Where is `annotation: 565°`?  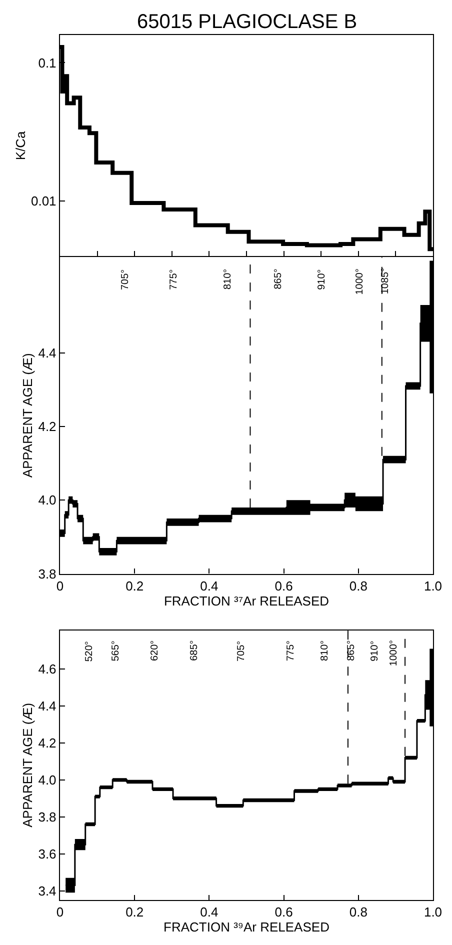
annotation: 565° is located at coordinates (116, 651).